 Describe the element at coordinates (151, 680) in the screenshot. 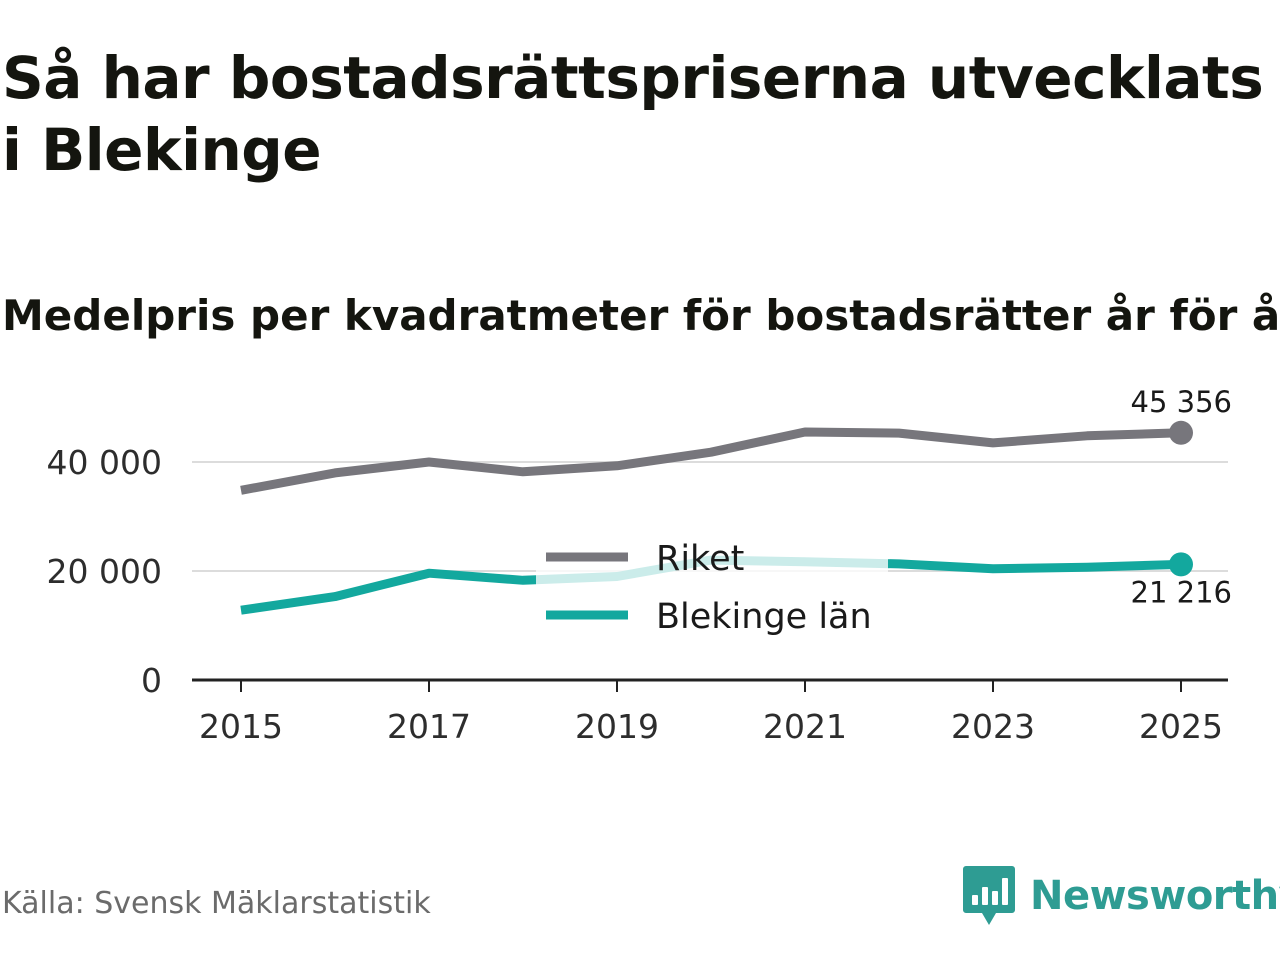

I see `y-tick-label-0: 0` at that location.